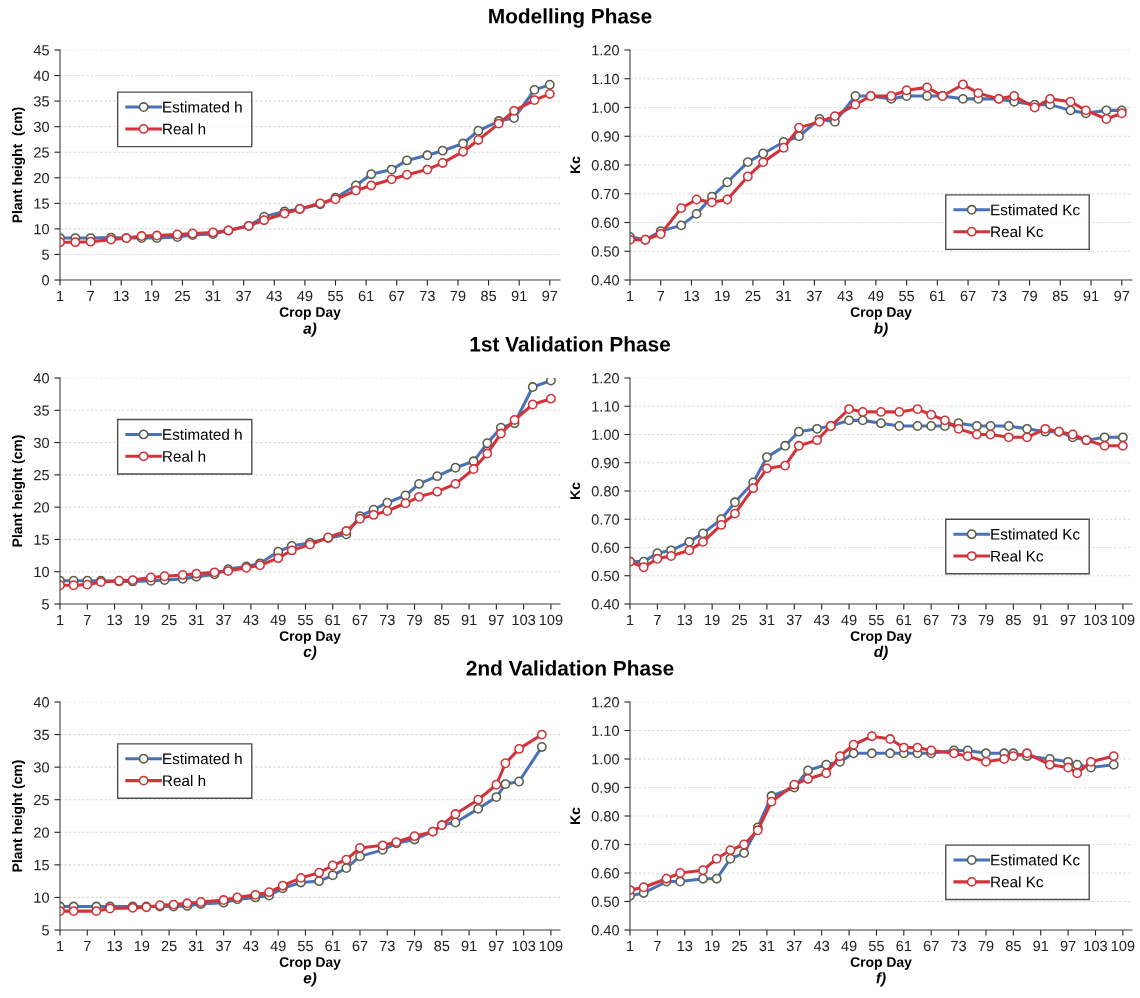  Describe the element at coordinates (360, 620) in the screenshot. I see `x-tick-label: 67` at that location.